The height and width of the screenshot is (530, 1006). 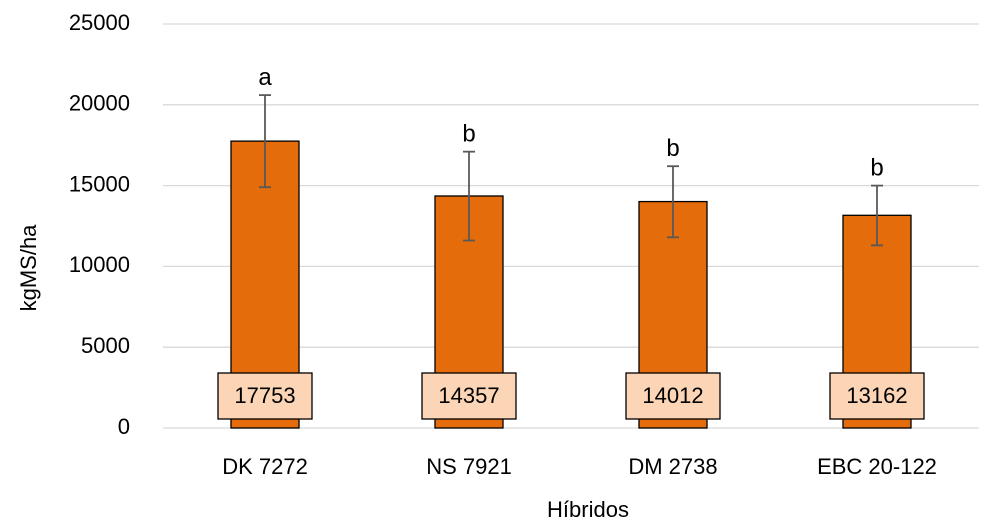 What do you see at coordinates (588, 509) in the screenshot?
I see `x-axis-title: Híbridos` at bounding box center [588, 509].